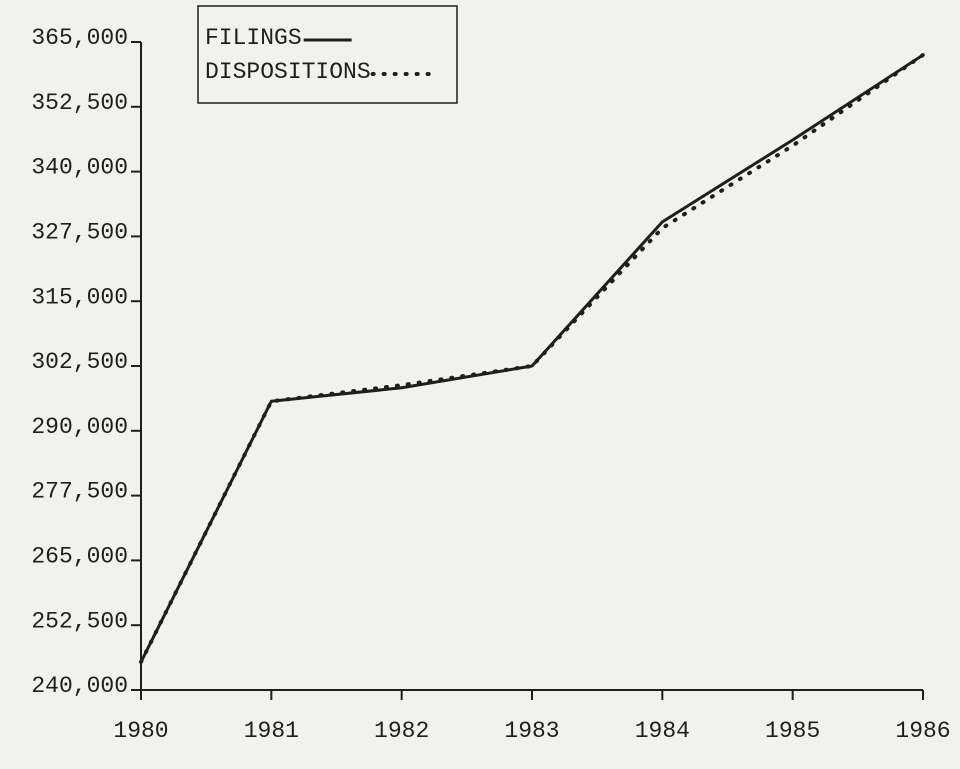 The height and width of the screenshot is (769, 960). Describe the element at coordinates (79, 297) in the screenshot. I see `y-tick-label: 315,000` at that location.